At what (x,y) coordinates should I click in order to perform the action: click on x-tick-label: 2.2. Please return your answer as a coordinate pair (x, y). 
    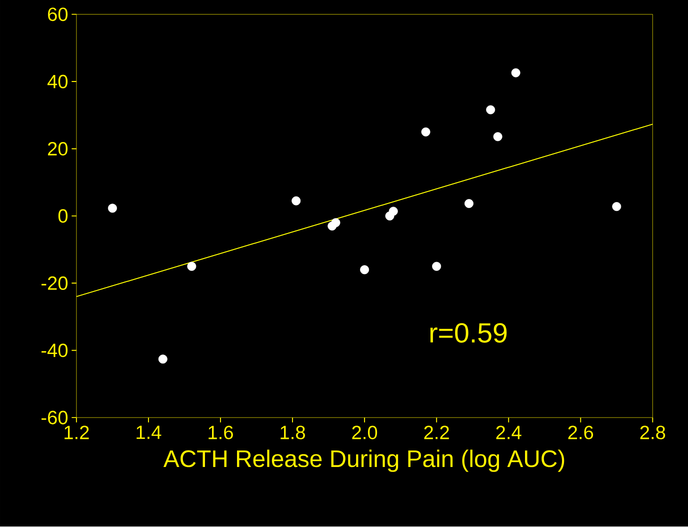
    Looking at the image, I should click on (436, 433).